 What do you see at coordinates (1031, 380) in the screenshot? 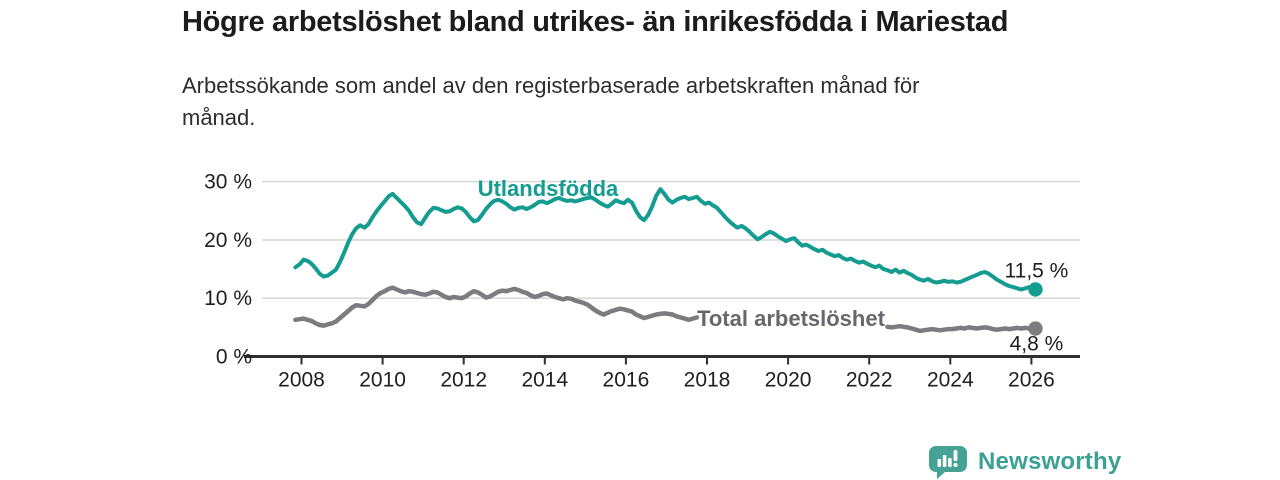
I see `x-tick-label-2026: 2026` at bounding box center [1031, 380].